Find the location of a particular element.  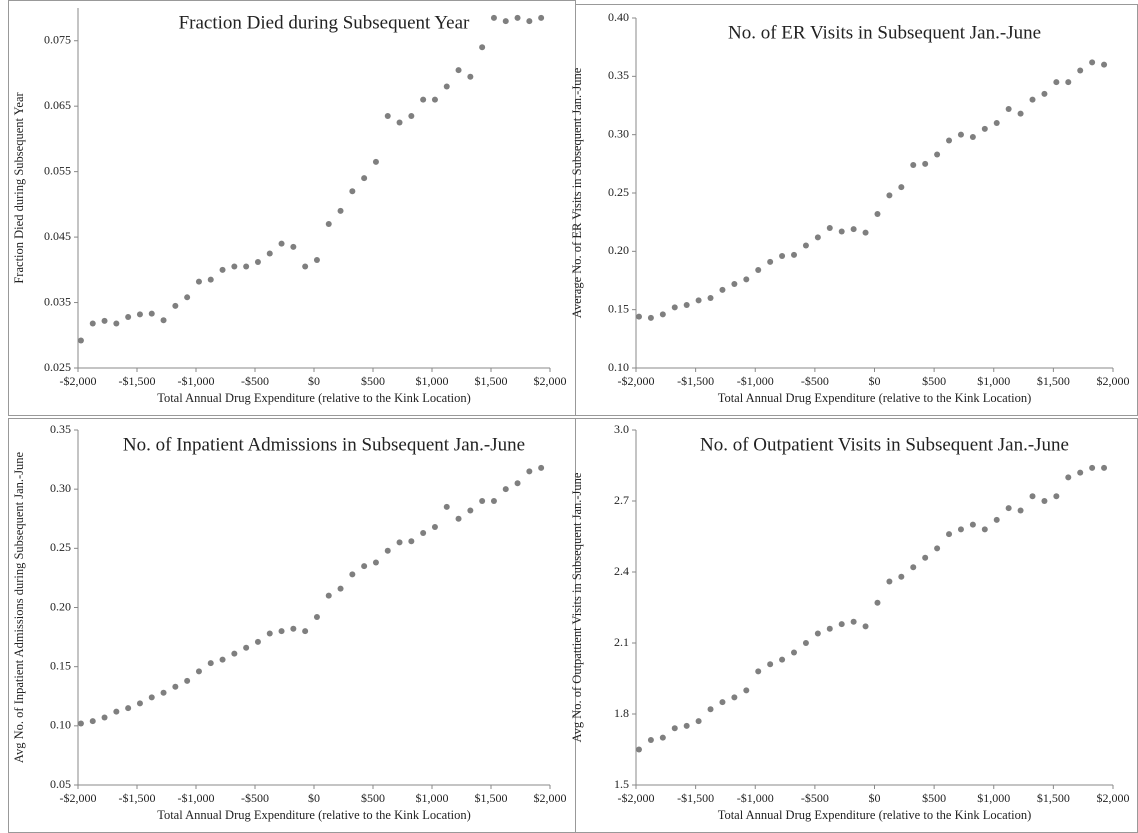

y-tick-label: 0.25 is located at coordinates (618, 192).